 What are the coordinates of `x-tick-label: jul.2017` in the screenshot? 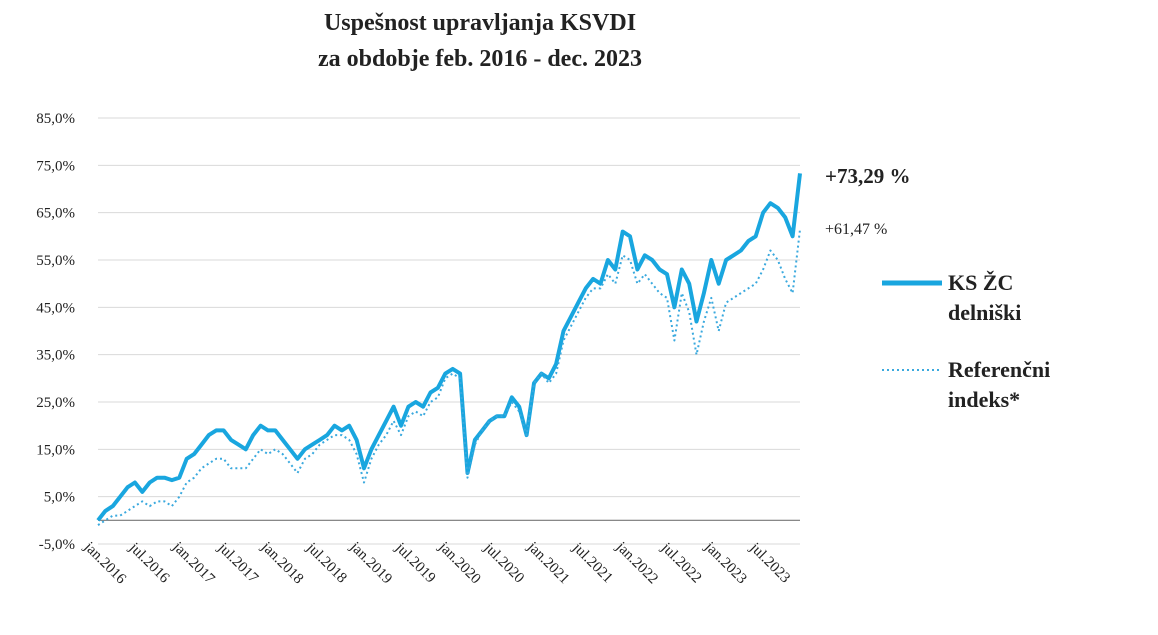 It's located at (237, 562).